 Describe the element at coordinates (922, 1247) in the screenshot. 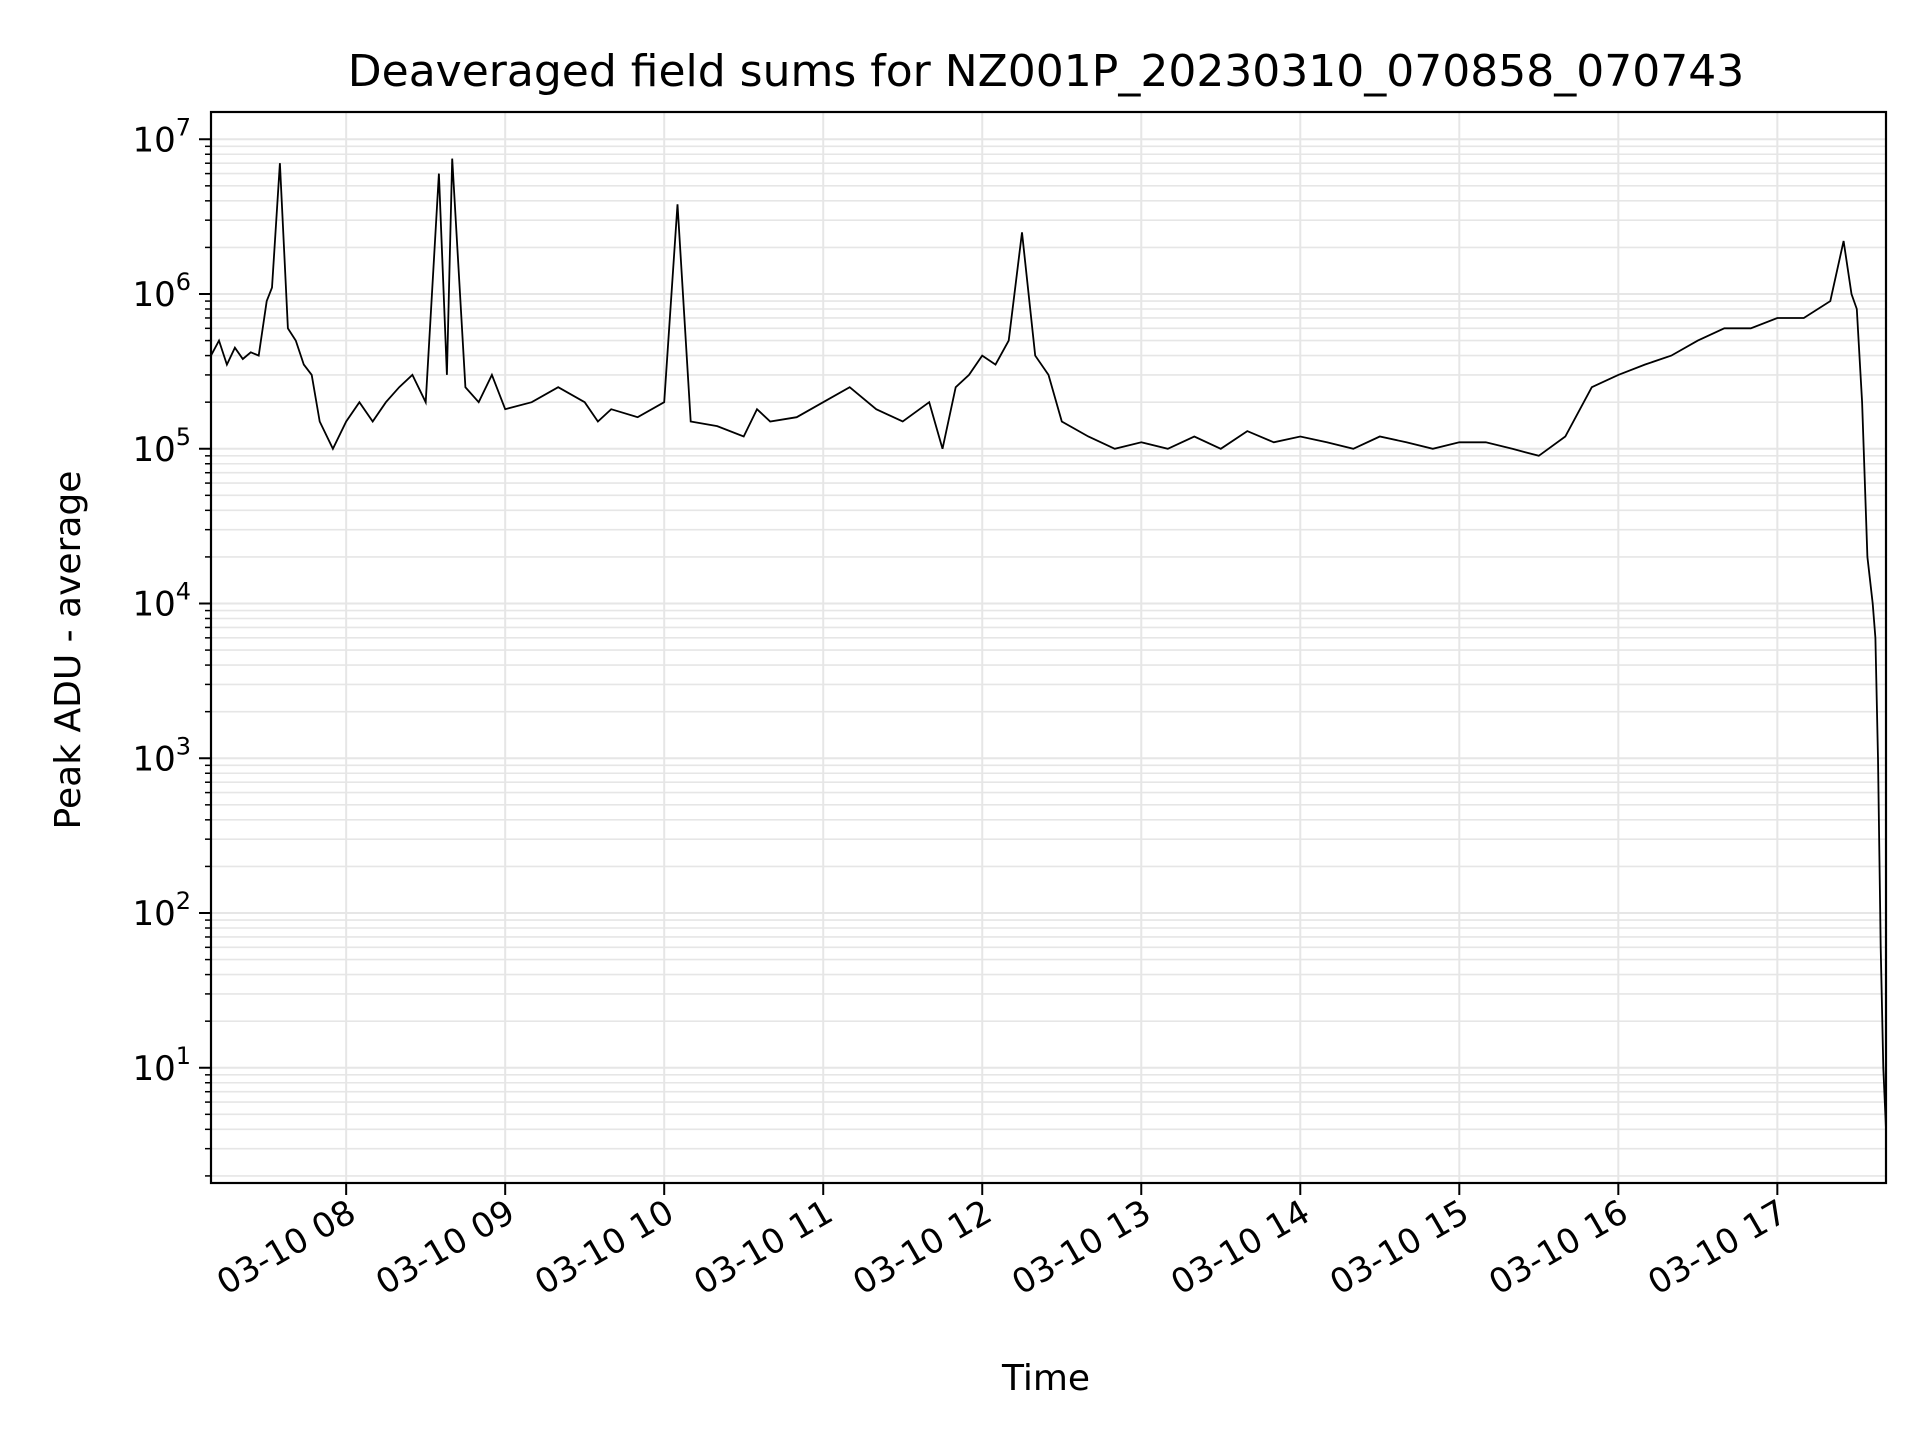

I see `x-tick-label: 03-10 12` at that location.